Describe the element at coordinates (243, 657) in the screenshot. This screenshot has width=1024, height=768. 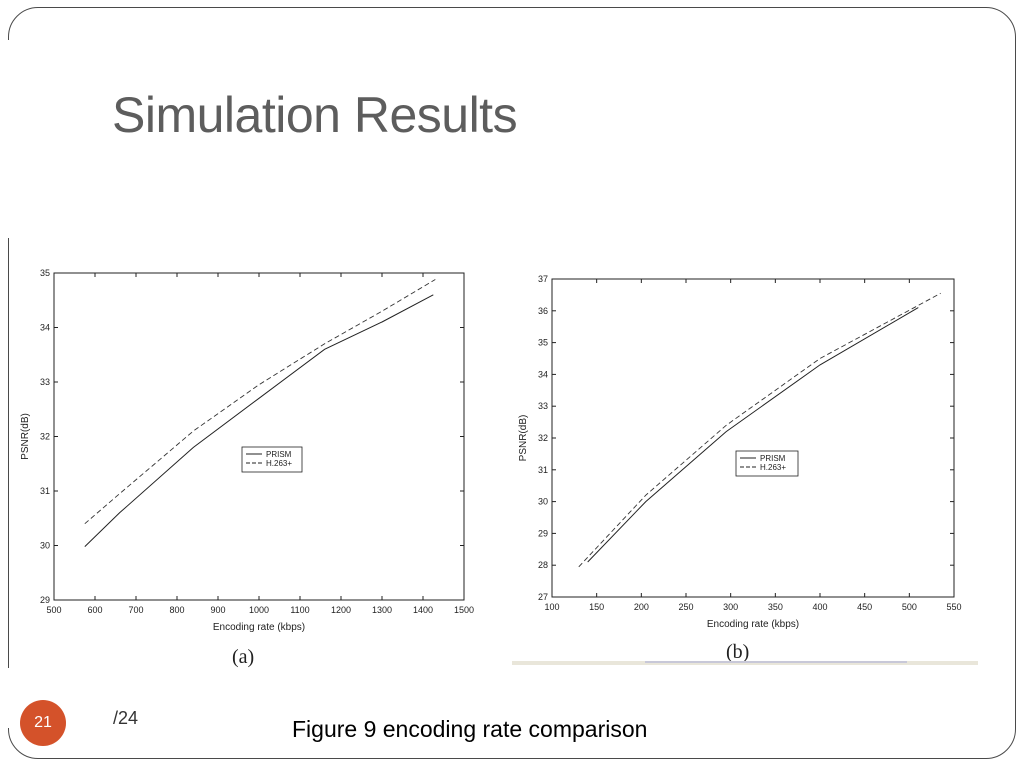
I see `panel-label-a: (a)` at that location.